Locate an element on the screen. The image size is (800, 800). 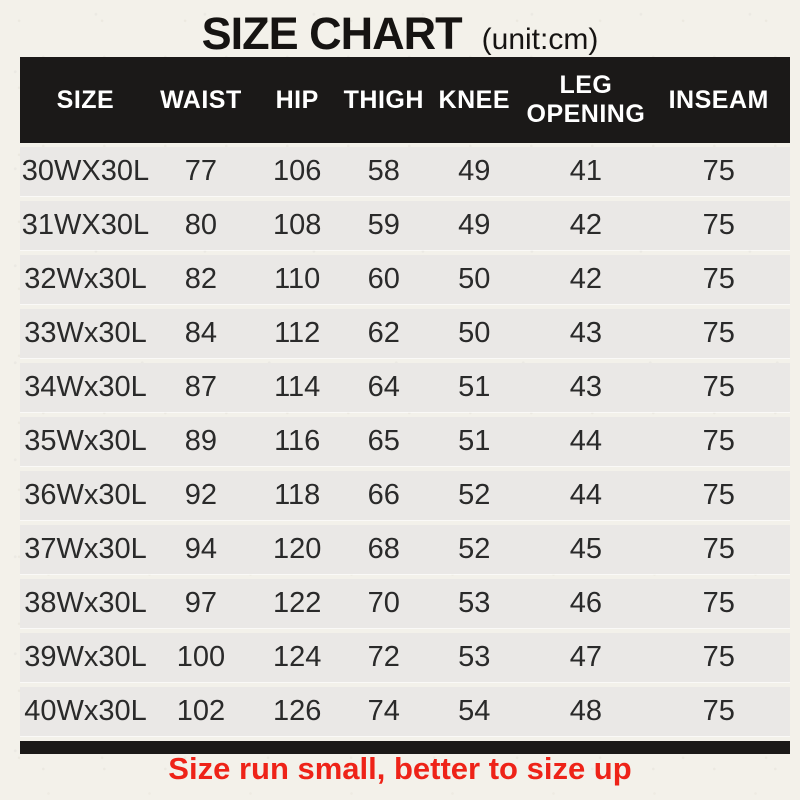
value-cell: 58 is located at coordinates (383, 171).